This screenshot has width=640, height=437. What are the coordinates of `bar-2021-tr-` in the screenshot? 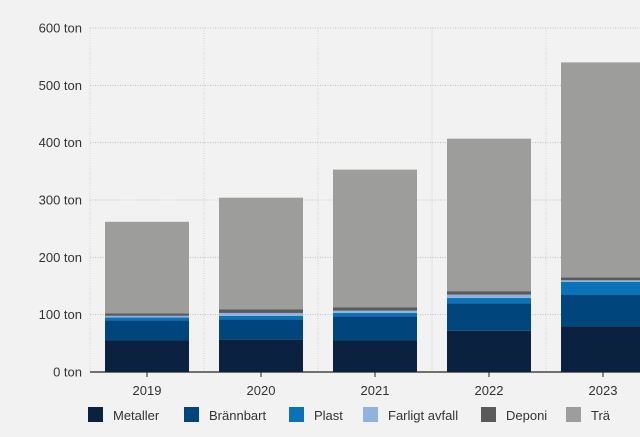 It's located at (375, 238).